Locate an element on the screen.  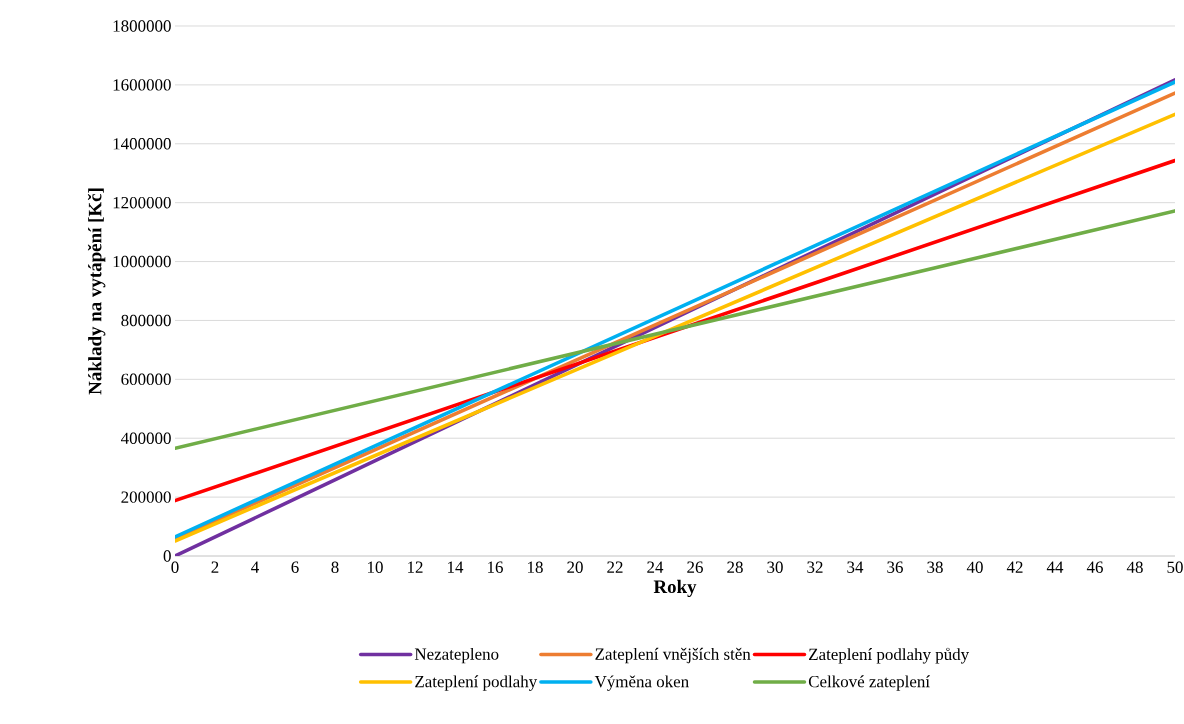
y-tick-label: 0 is located at coordinates (167, 556).